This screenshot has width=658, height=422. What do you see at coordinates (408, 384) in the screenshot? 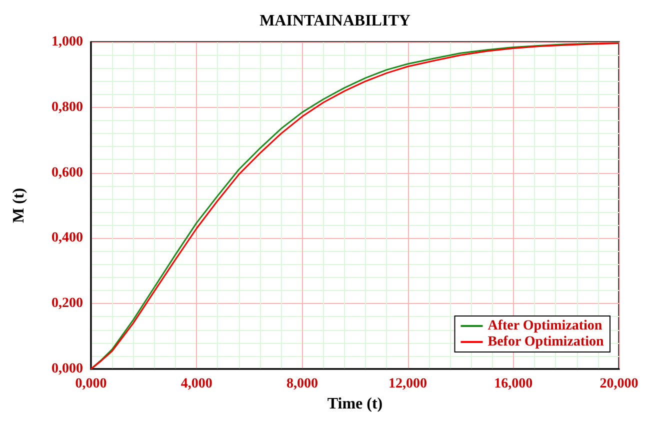
I see `x-tick-label: 12,000` at bounding box center [408, 384].